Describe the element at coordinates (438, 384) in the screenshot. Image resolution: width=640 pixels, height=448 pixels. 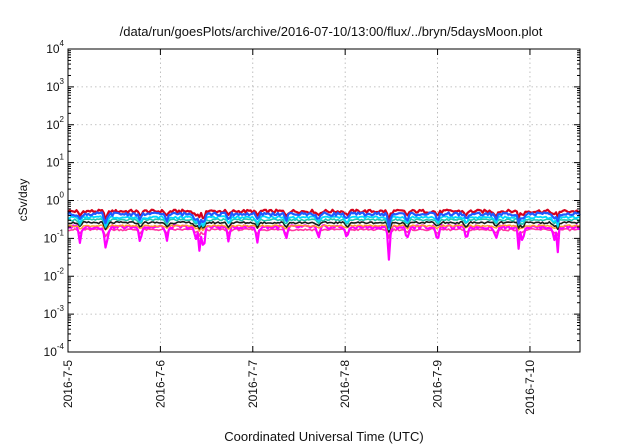
I see `x-tick-label: 2016-7-9` at that location.